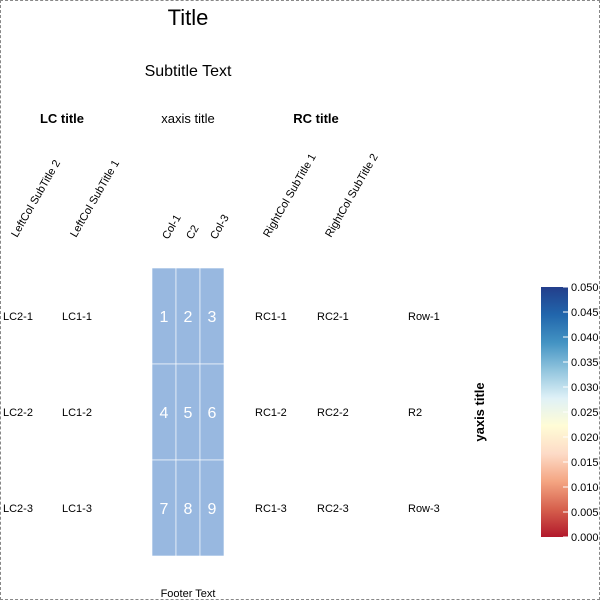 This screenshot has width=602, height=602. I want to click on row-label: Row-3, so click(424, 509).